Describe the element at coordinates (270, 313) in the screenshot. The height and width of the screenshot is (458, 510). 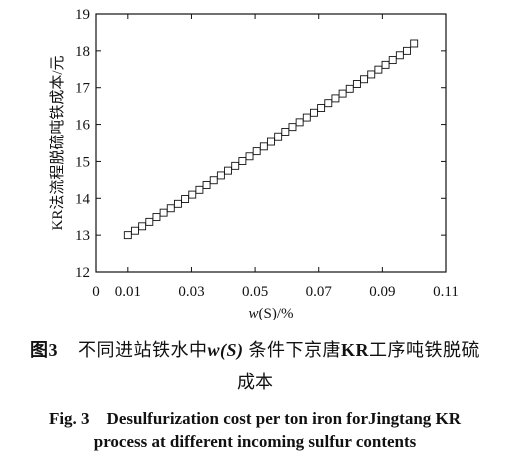
I see `x-axis-title: w(S)/%` at that location.